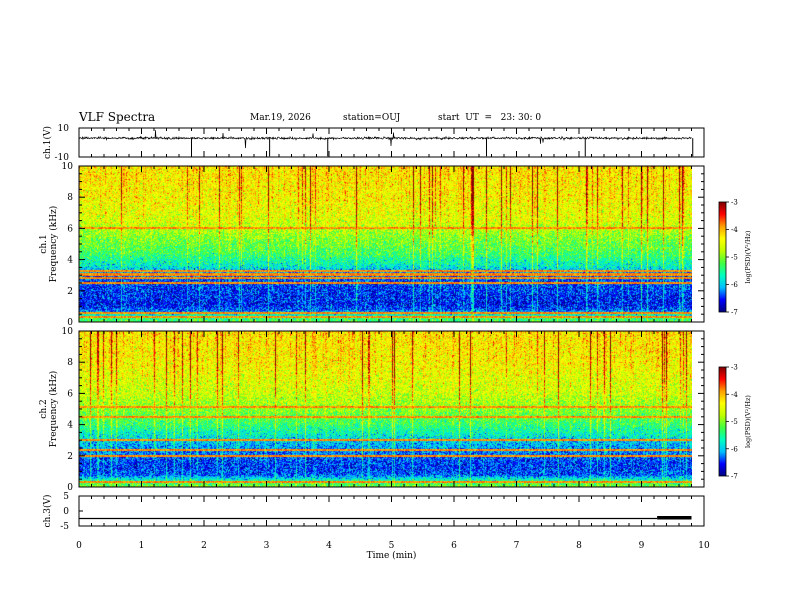 This screenshot has height=612, width=792. Describe the element at coordinates (68, 167) in the screenshot. I see `ch1-spectrogram-ytick-label: 10` at that location.